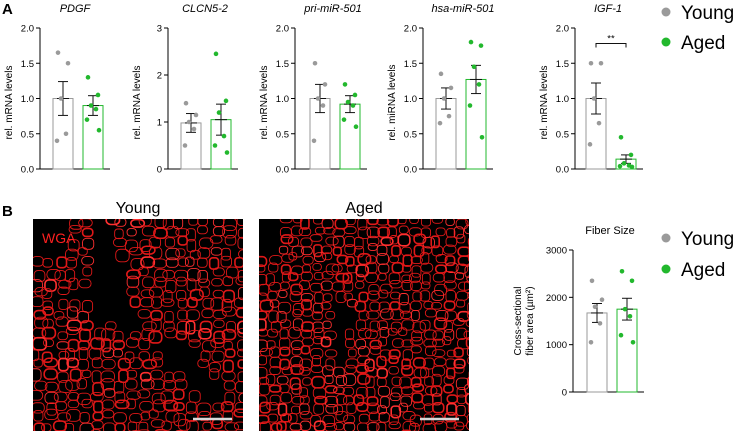 The image size is (749, 433). Describe the element at coordinates (556, 251) in the screenshot. I see `y-tick-label: 3000` at that location.